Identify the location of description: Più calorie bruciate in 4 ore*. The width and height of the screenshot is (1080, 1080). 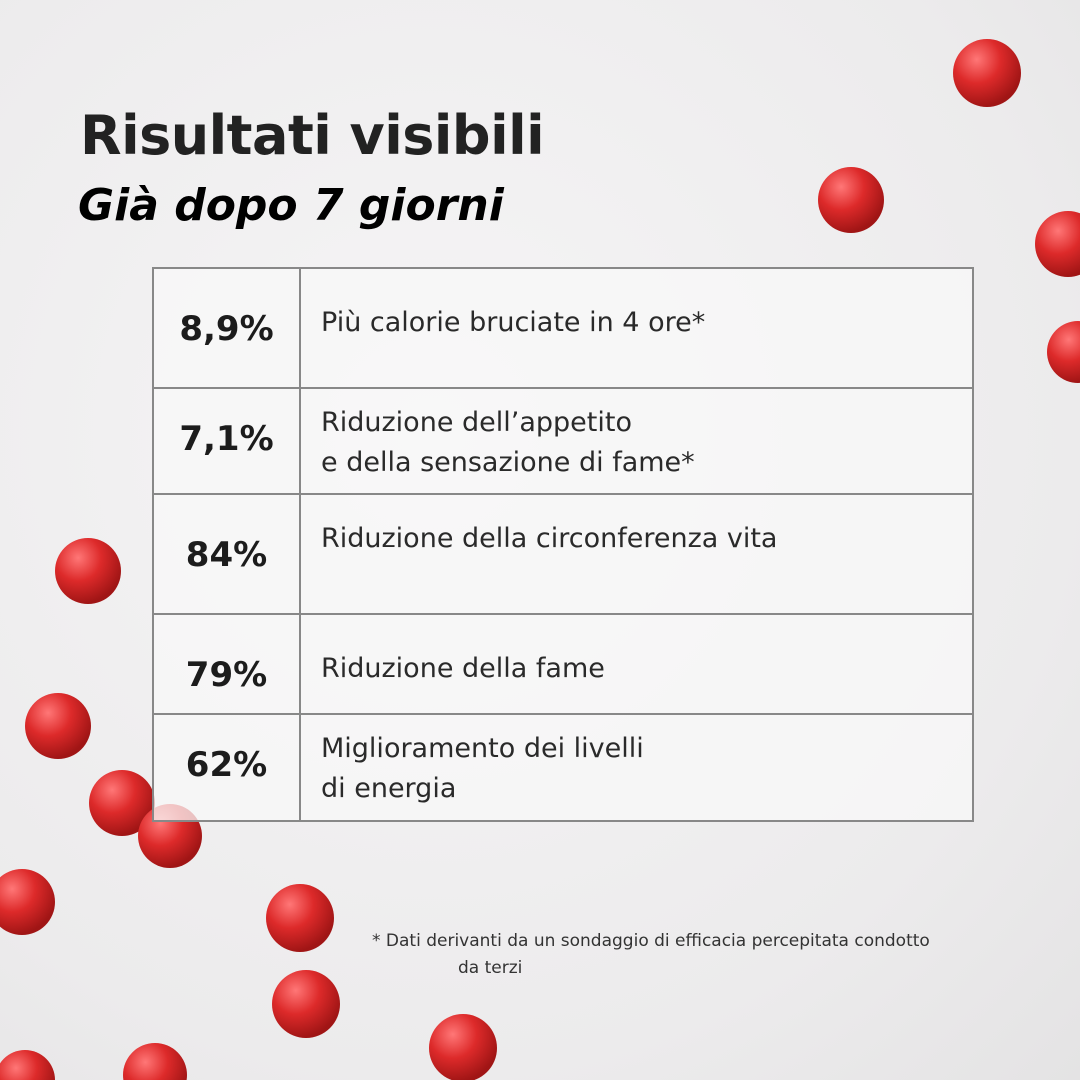
(636, 328).